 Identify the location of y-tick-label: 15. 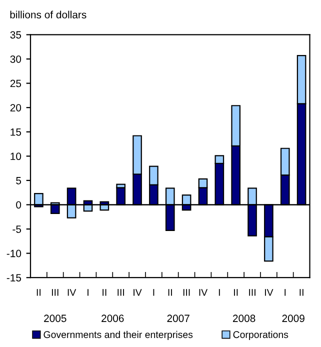
(16, 132).